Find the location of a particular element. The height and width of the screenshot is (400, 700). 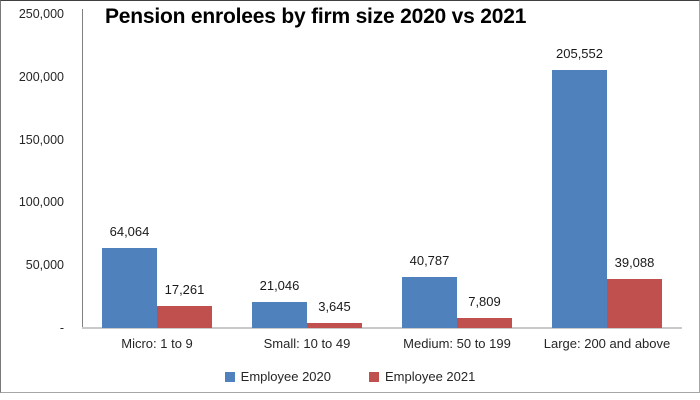

category-label: Micro: 1 to 9 is located at coordinates (157, 343).